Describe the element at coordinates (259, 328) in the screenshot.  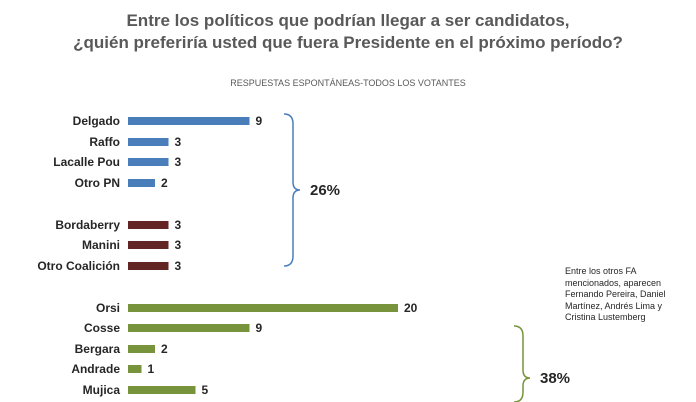
I see `value-label-cosse: 9` at that location.